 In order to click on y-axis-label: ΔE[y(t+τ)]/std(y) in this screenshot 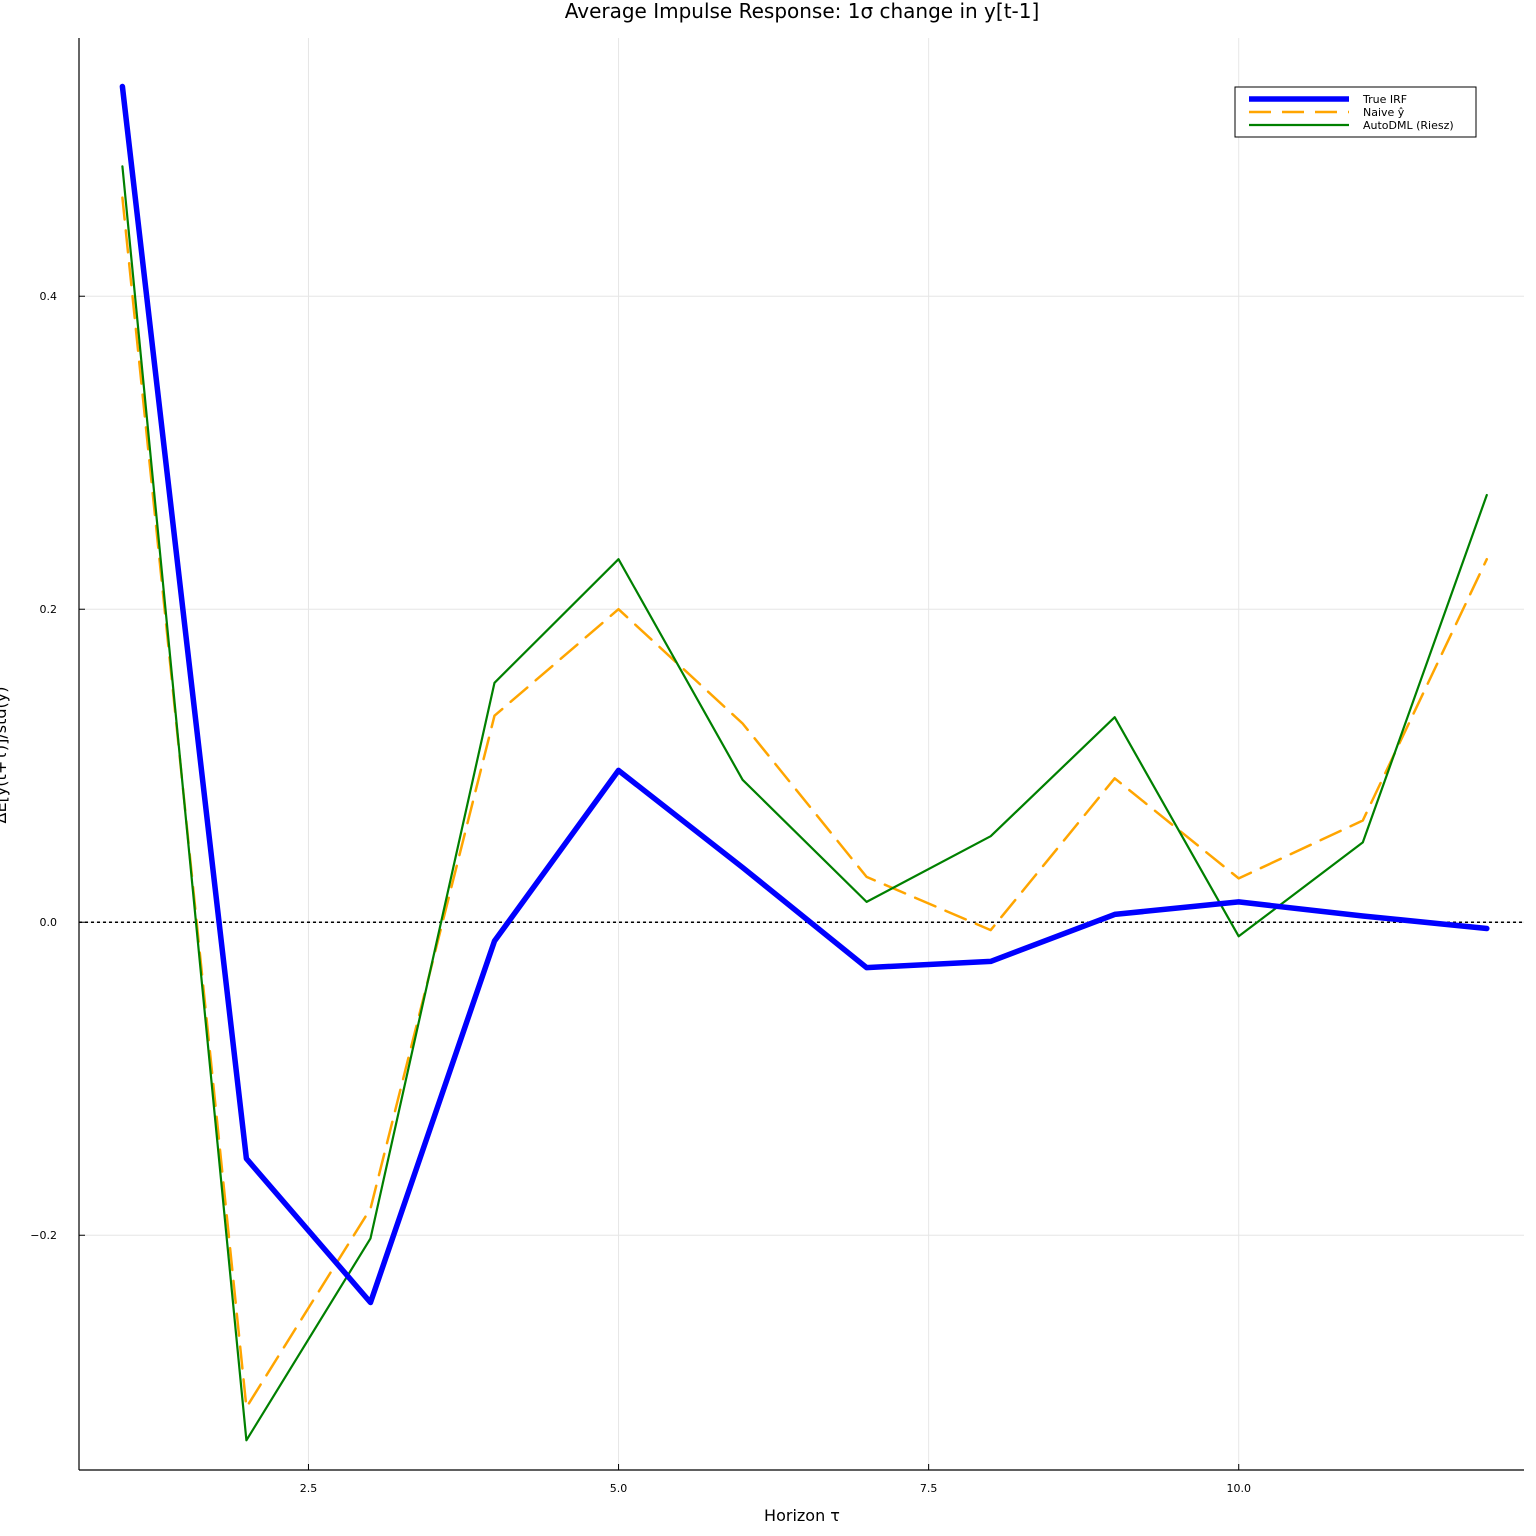, I will do `click(5, 755)`.